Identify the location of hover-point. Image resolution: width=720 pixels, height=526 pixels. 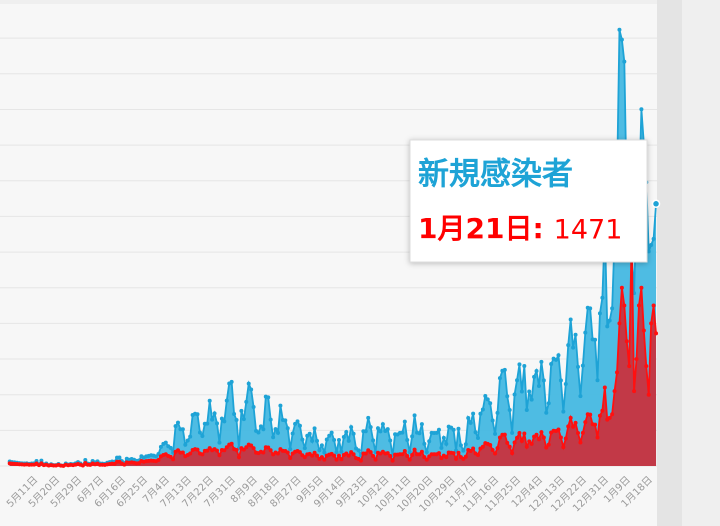
(656, 204).